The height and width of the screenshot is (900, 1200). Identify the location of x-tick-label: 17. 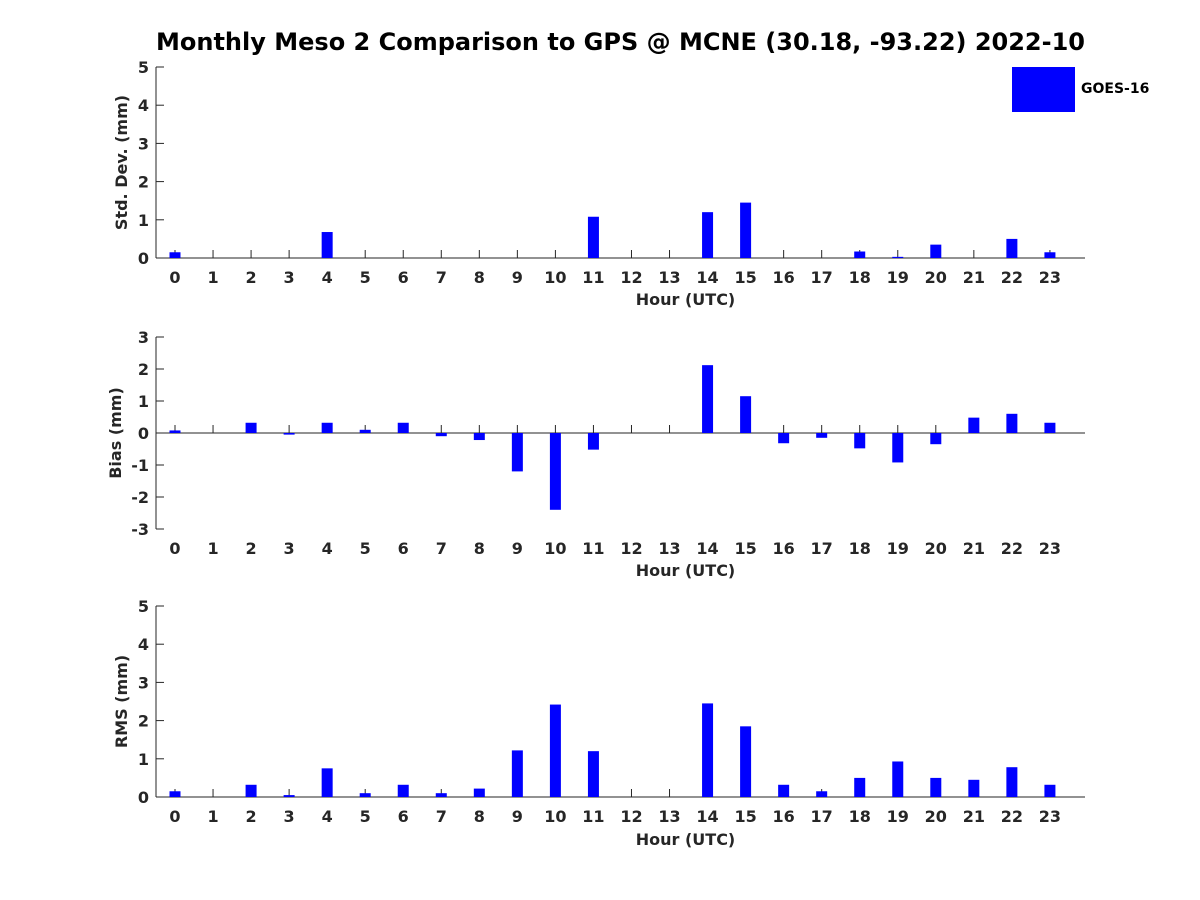
(822, 816).